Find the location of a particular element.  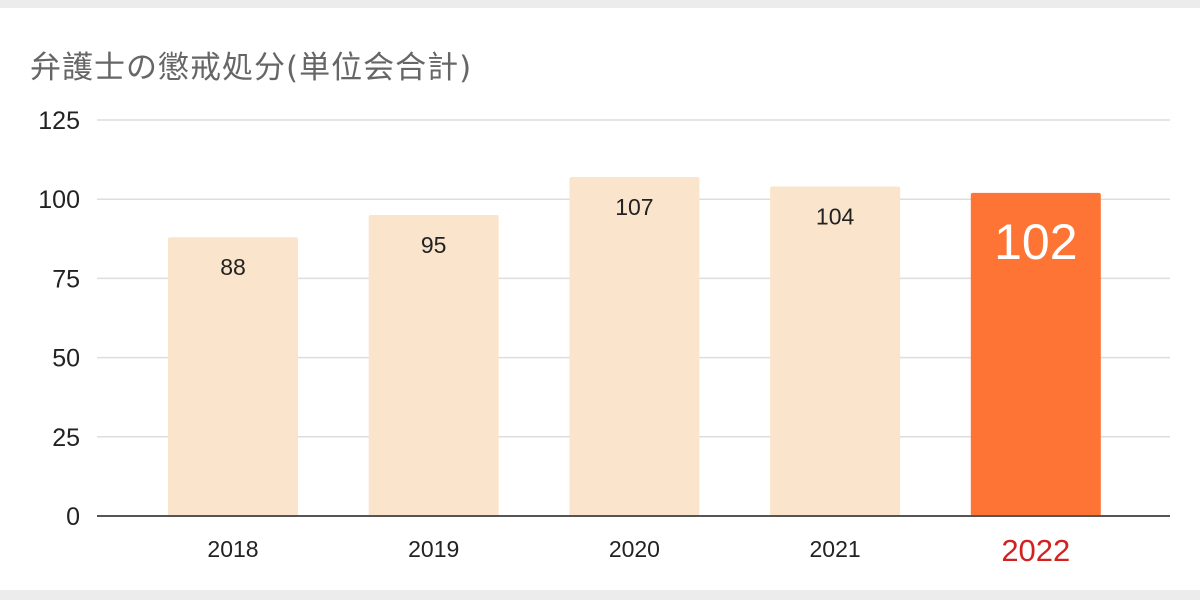

y-tick-label: 100 is located at coordinates (59, 200).